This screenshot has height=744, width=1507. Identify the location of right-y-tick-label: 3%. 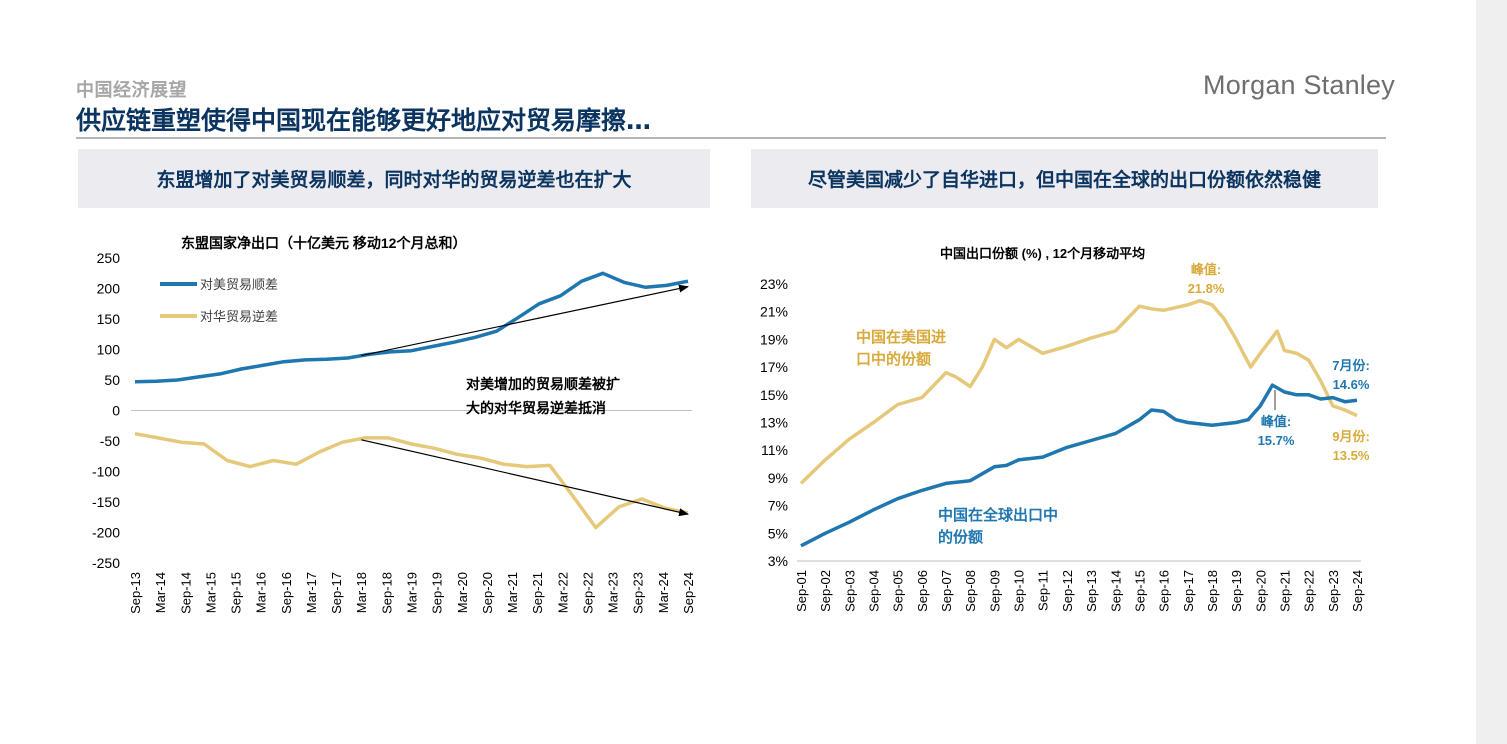
(778, 561).